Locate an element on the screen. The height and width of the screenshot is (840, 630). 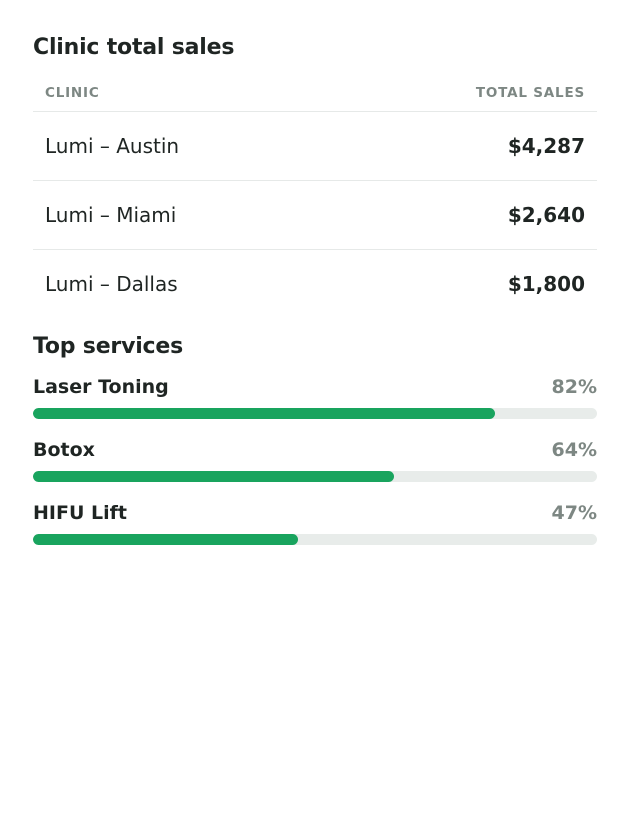
service-item: Botox 64% is located at coordinates (315, 459).